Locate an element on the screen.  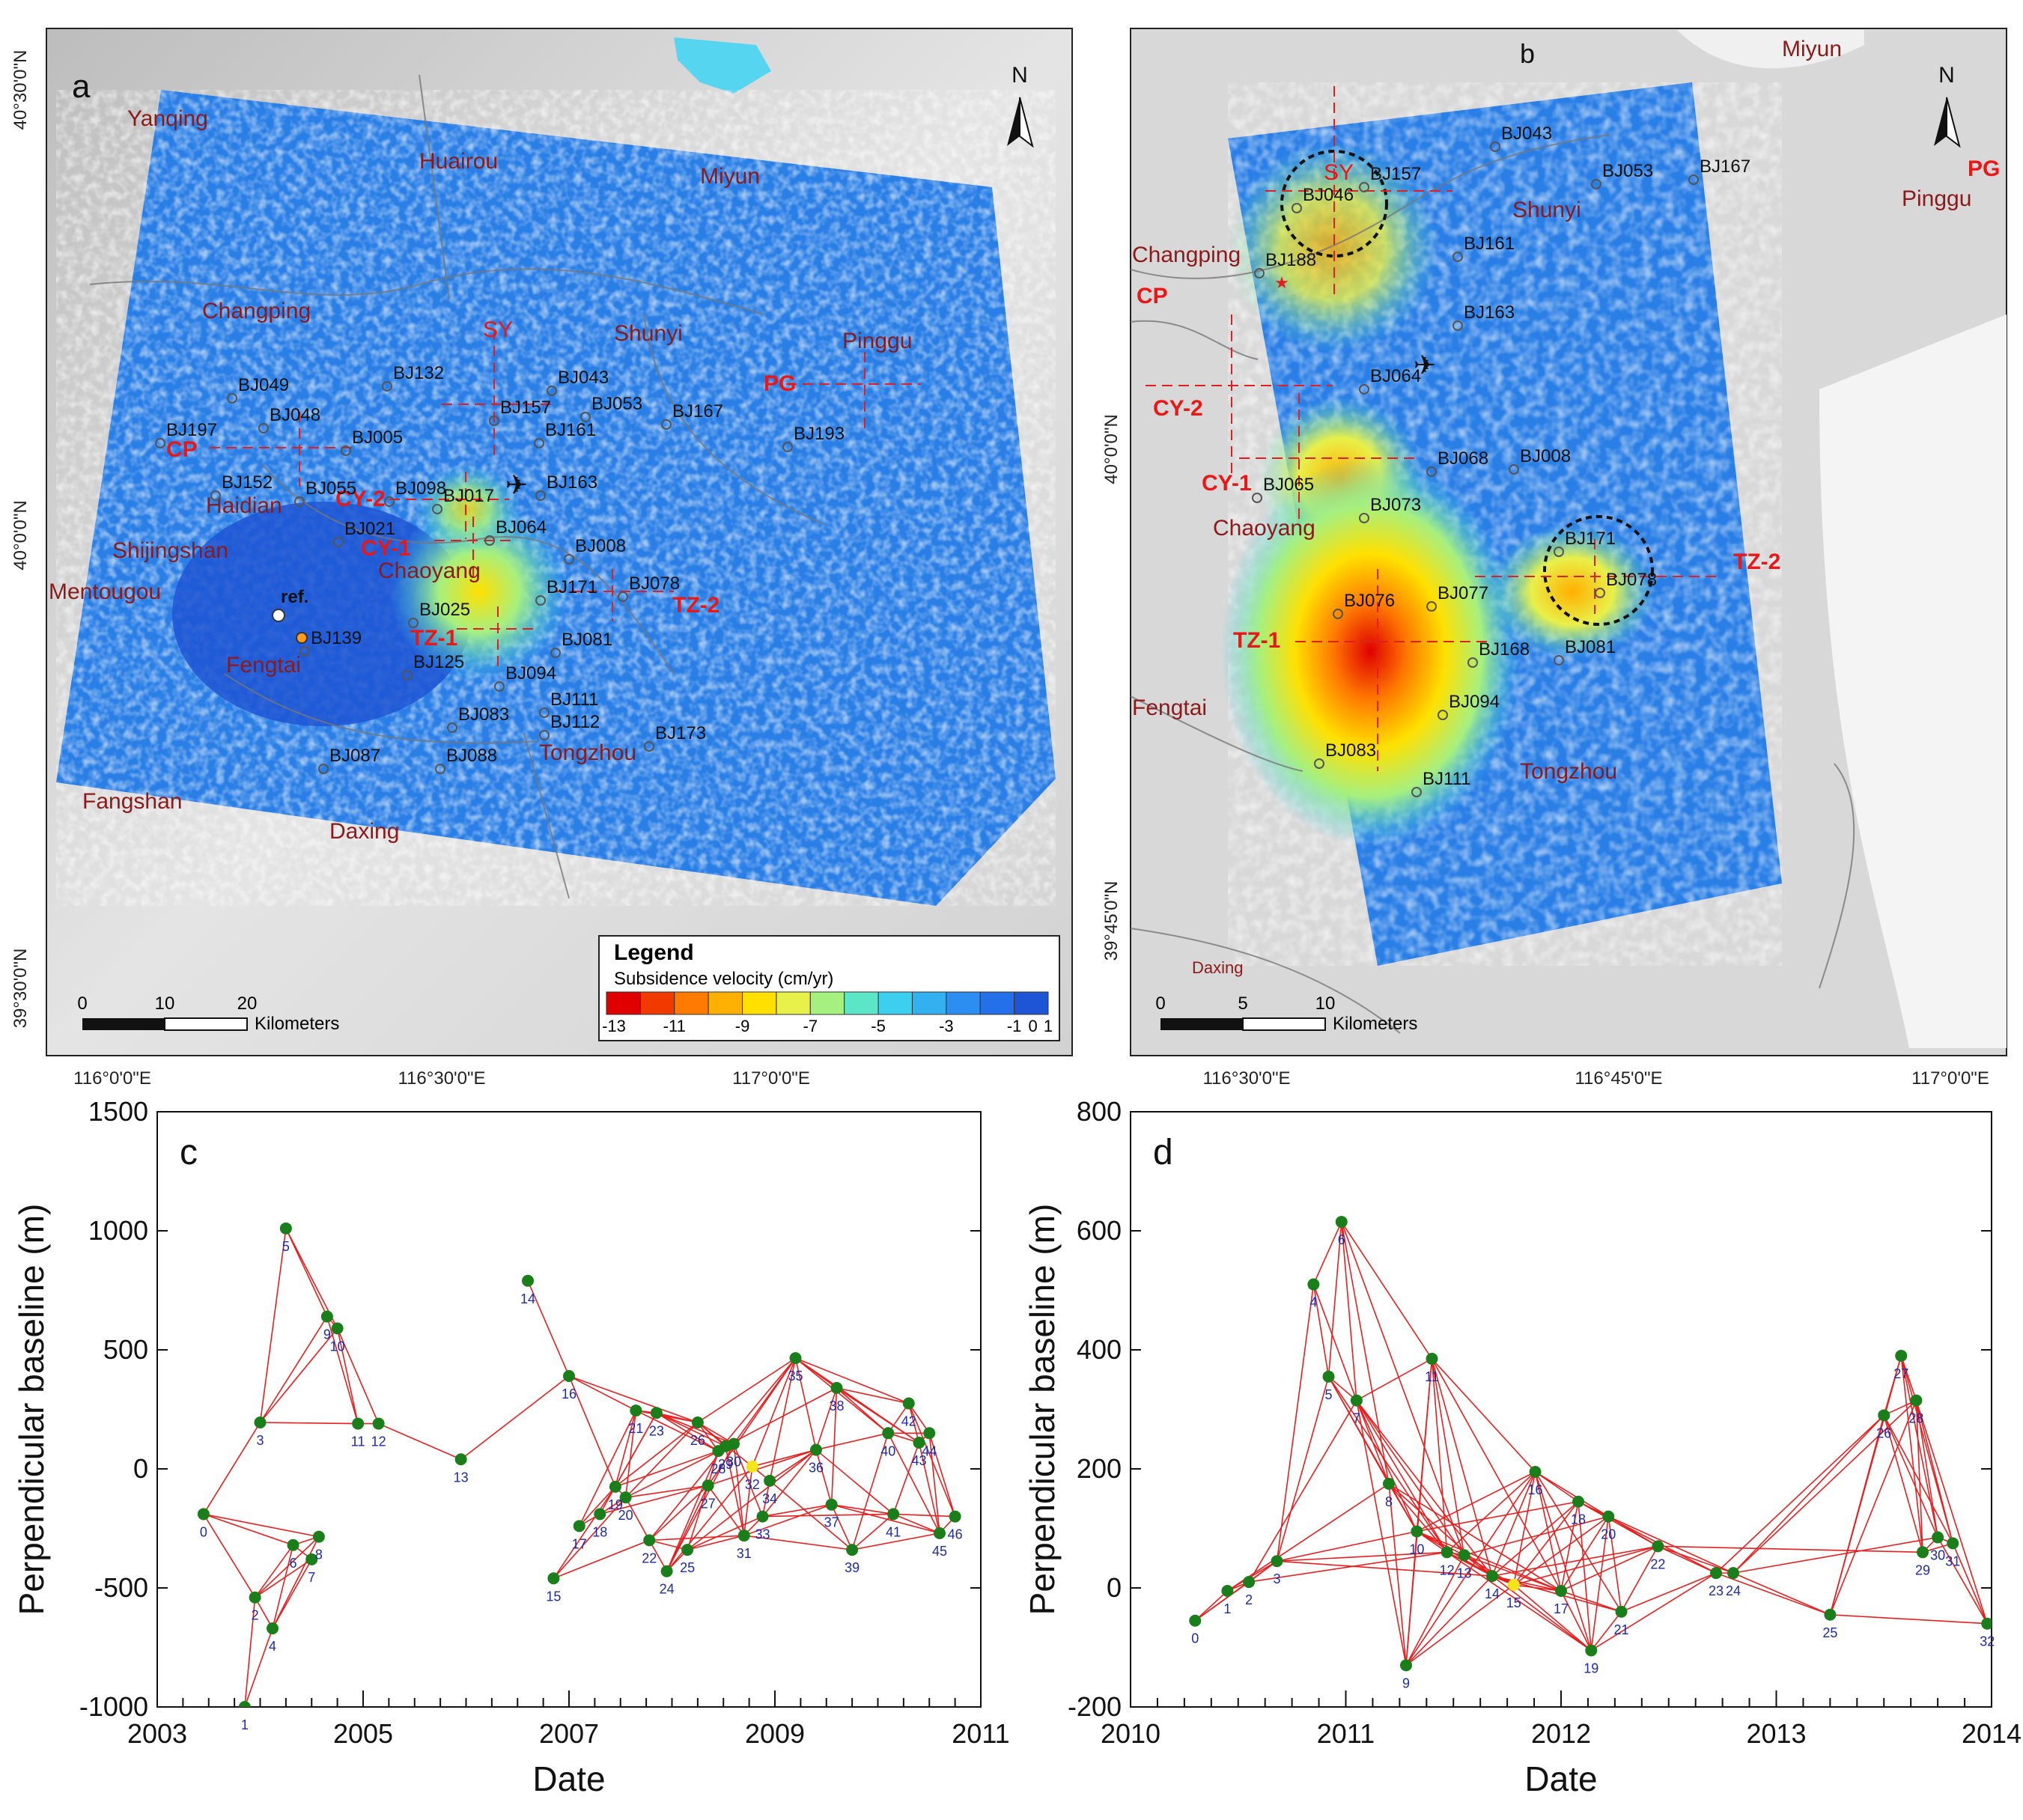
y-tick-label: 0 is located at coordinates (140, 1468).